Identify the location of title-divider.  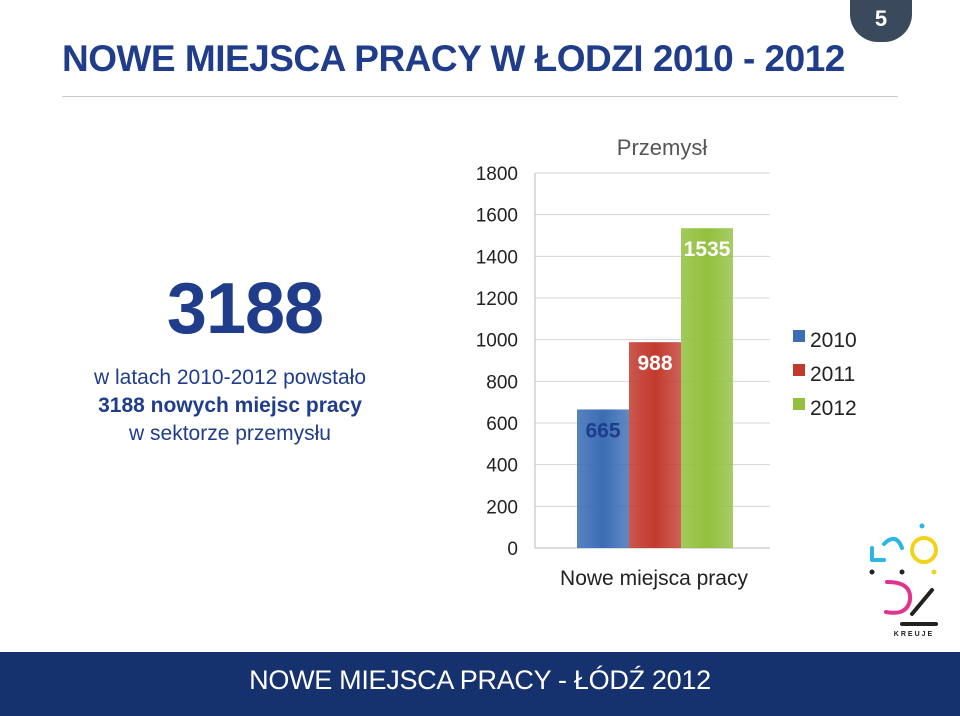
(480, 96).